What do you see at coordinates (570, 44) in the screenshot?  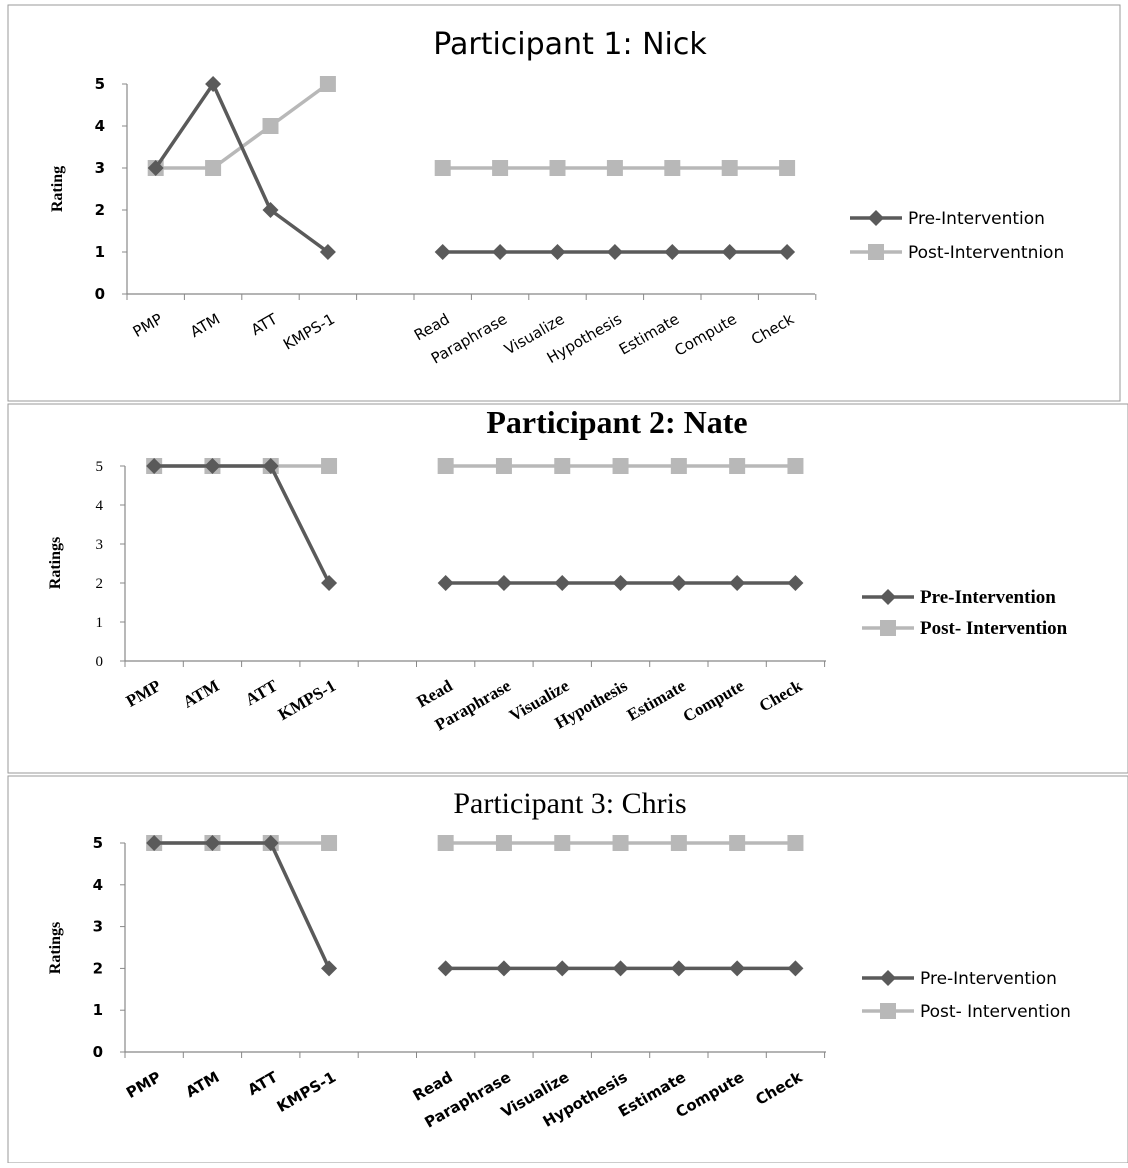 I see `chart-title: Participant 1: Nick` at bounding box center [570, 44].